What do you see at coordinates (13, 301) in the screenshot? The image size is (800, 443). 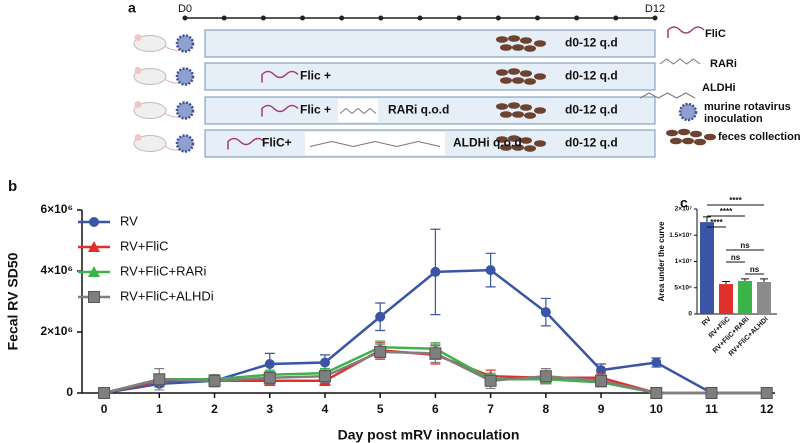 I see `y-axis-label: Fecal RV SD50` at bounding box center [13, 301].